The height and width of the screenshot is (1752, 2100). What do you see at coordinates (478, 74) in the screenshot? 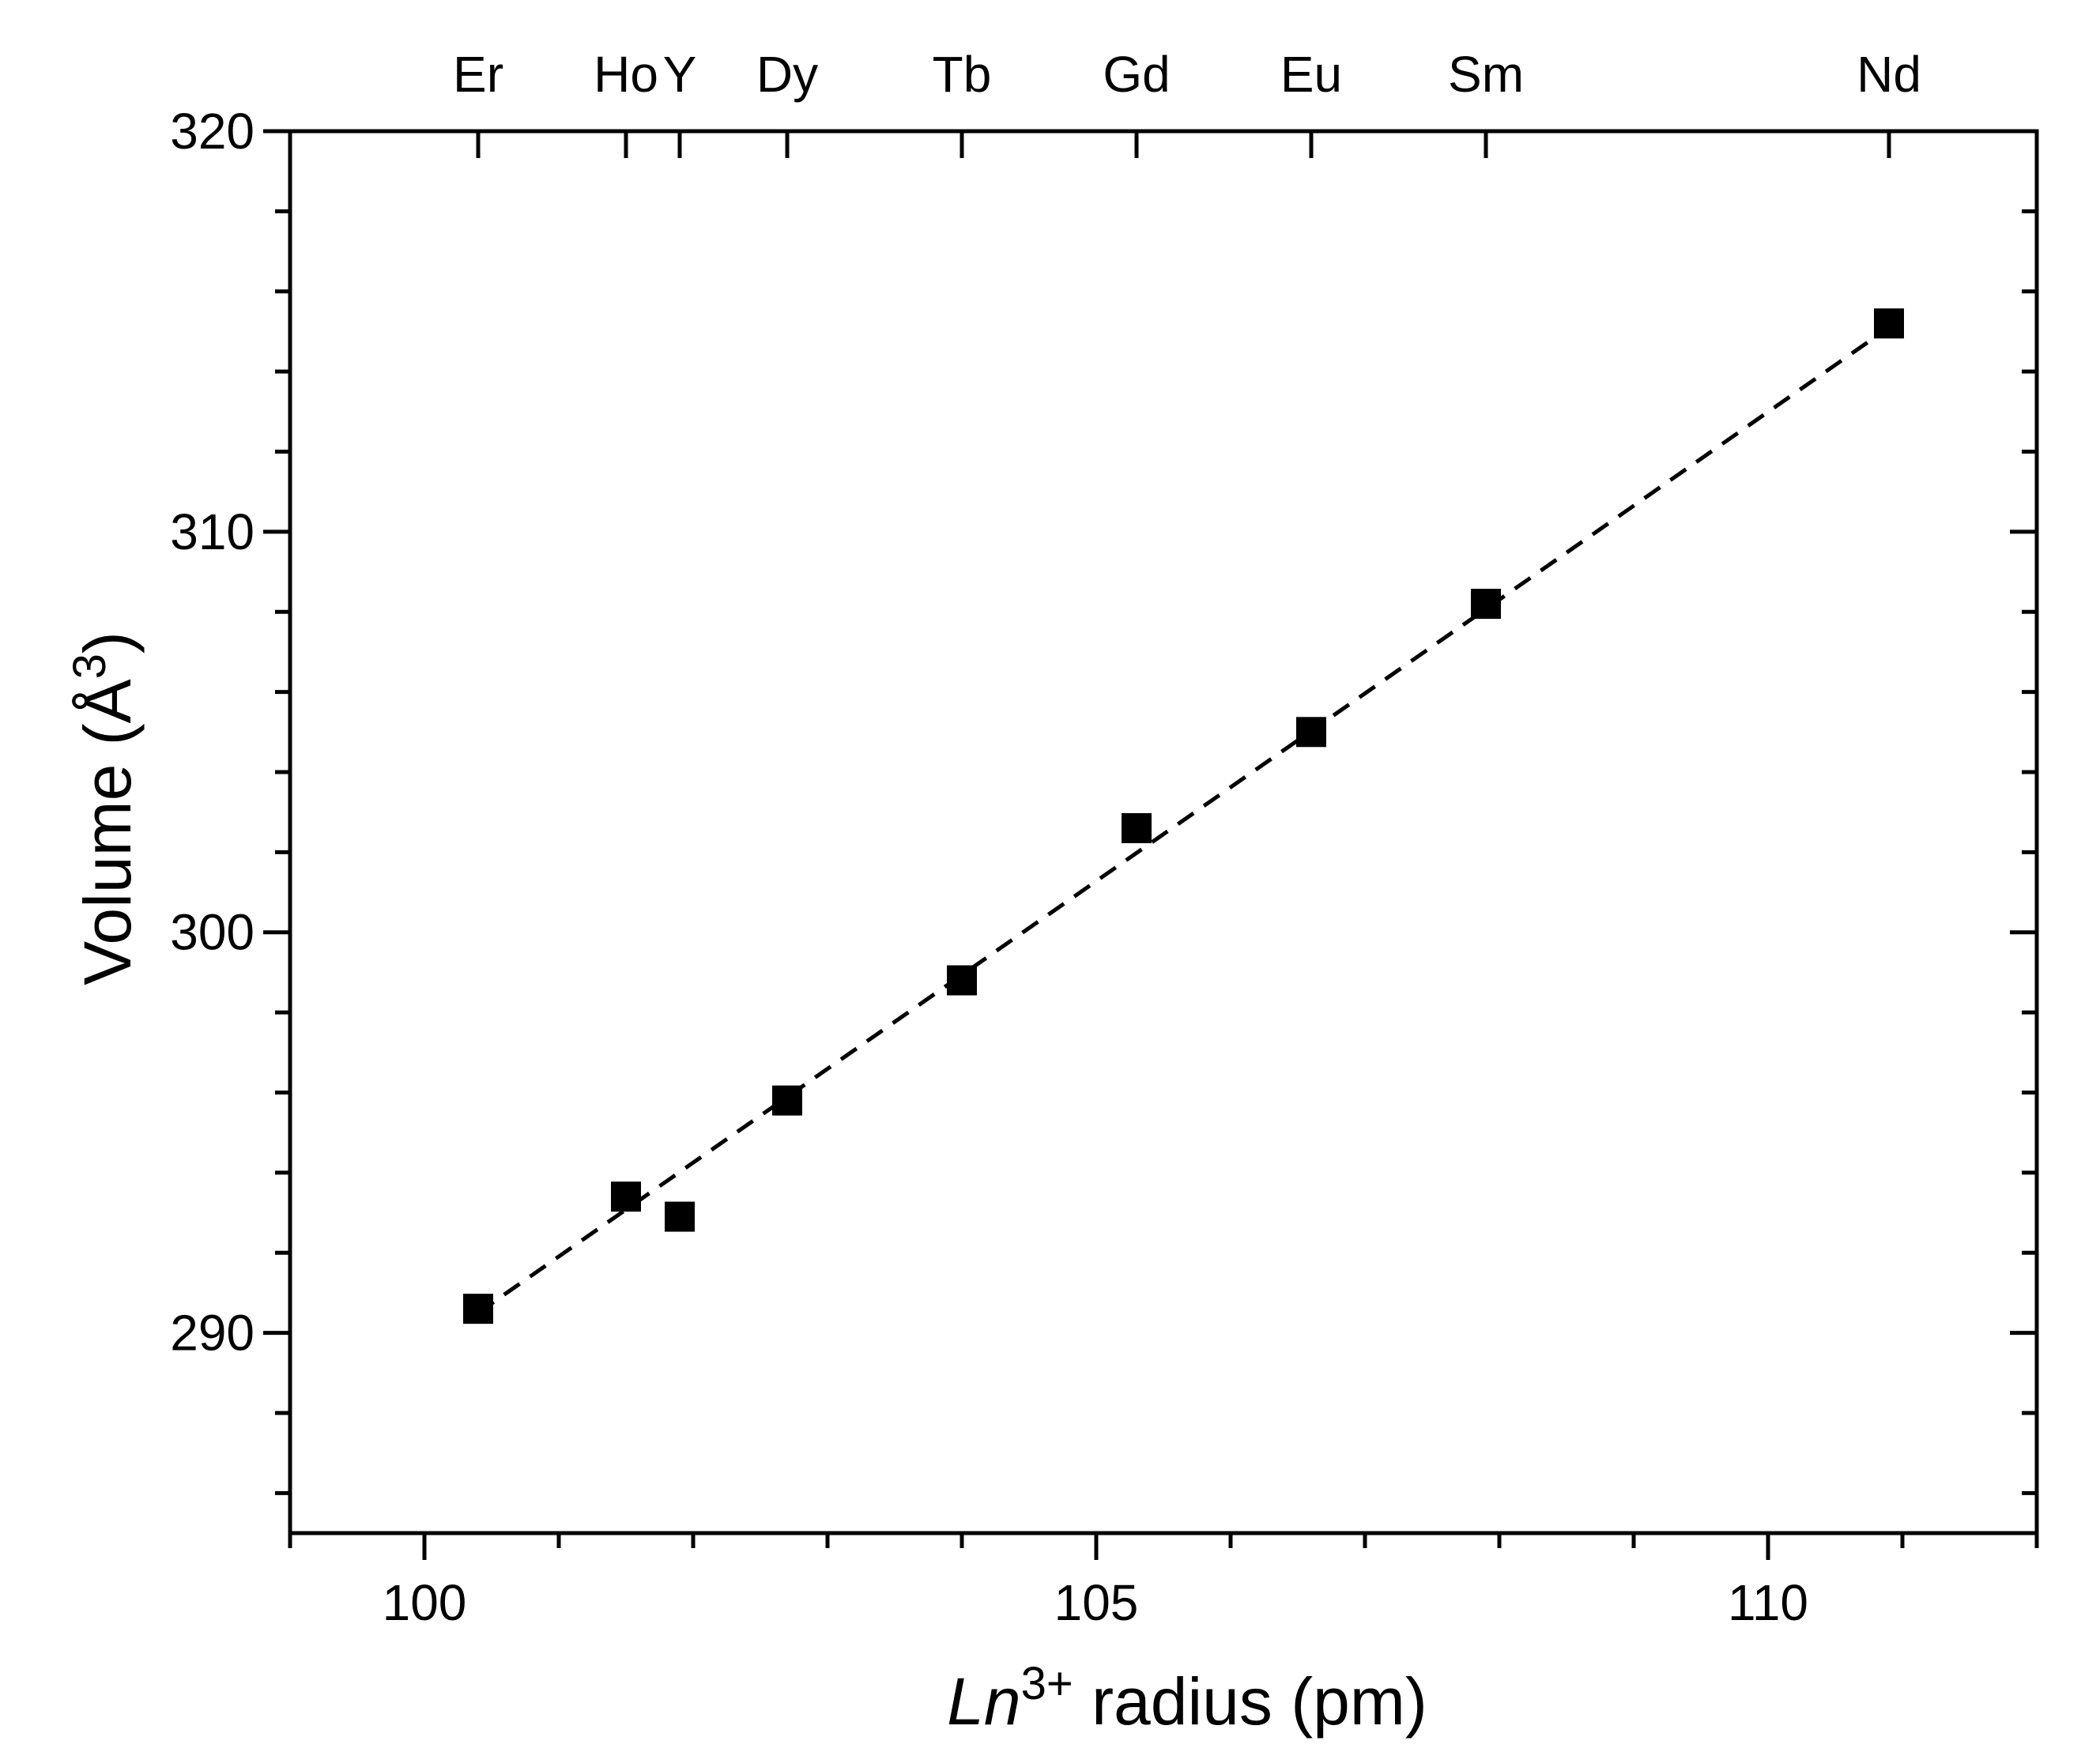
I see `top-element-label: Er` at bounding box center [478, 74].